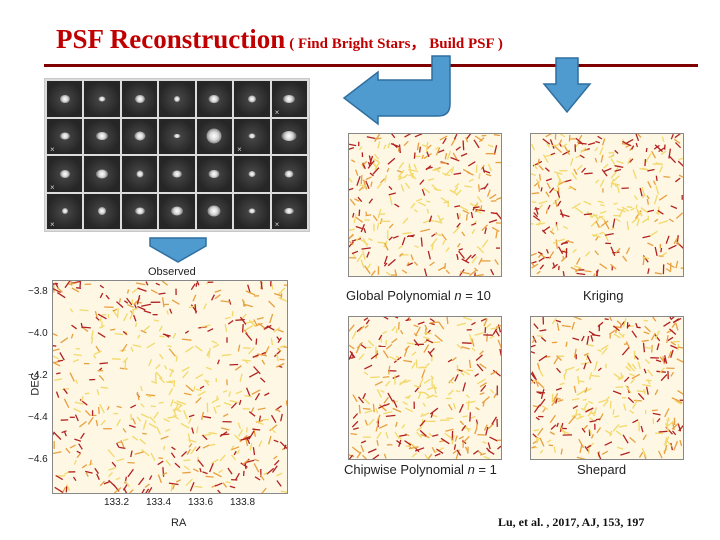 The image size is (720, 540). I want to click on caption-global-polynomial: Global Polynomial n = 10, so click(418, 295).